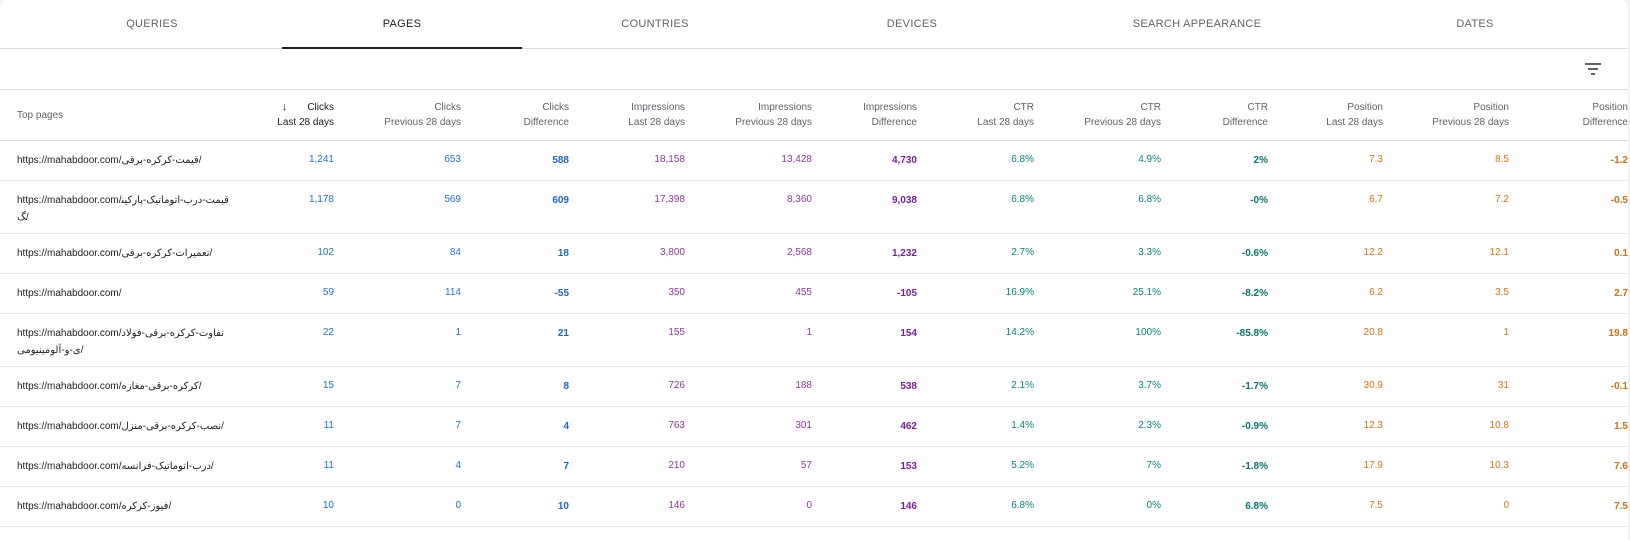 The image size is (1630, 540). Describe the element at coordinates (40, 115) in the screenshot. I see `column-header-label: Top pages` at that location.